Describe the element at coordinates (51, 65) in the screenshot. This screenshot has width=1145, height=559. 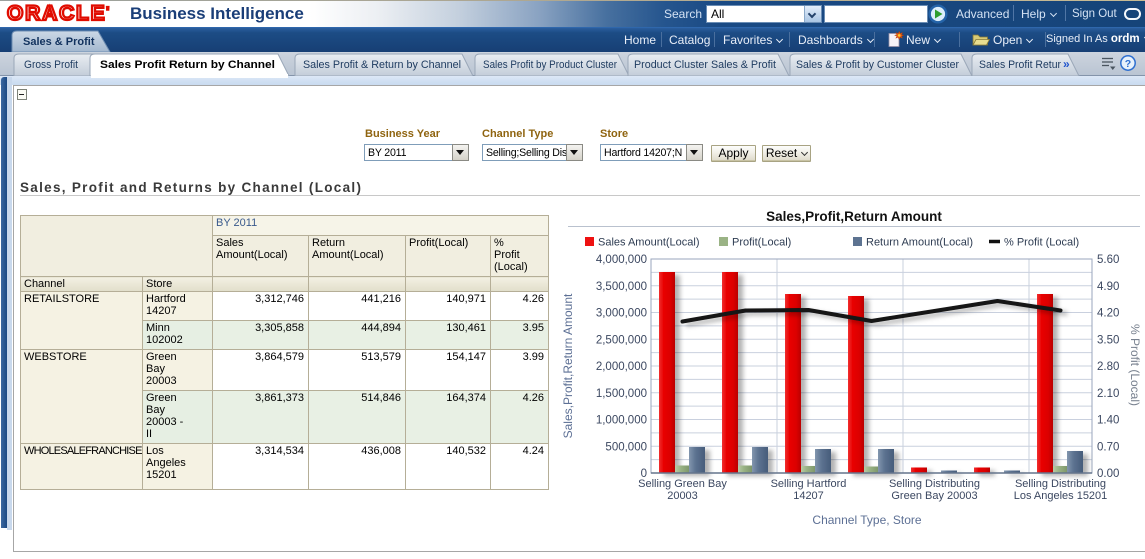
I see `svg-text: Gross Profit` at that location.